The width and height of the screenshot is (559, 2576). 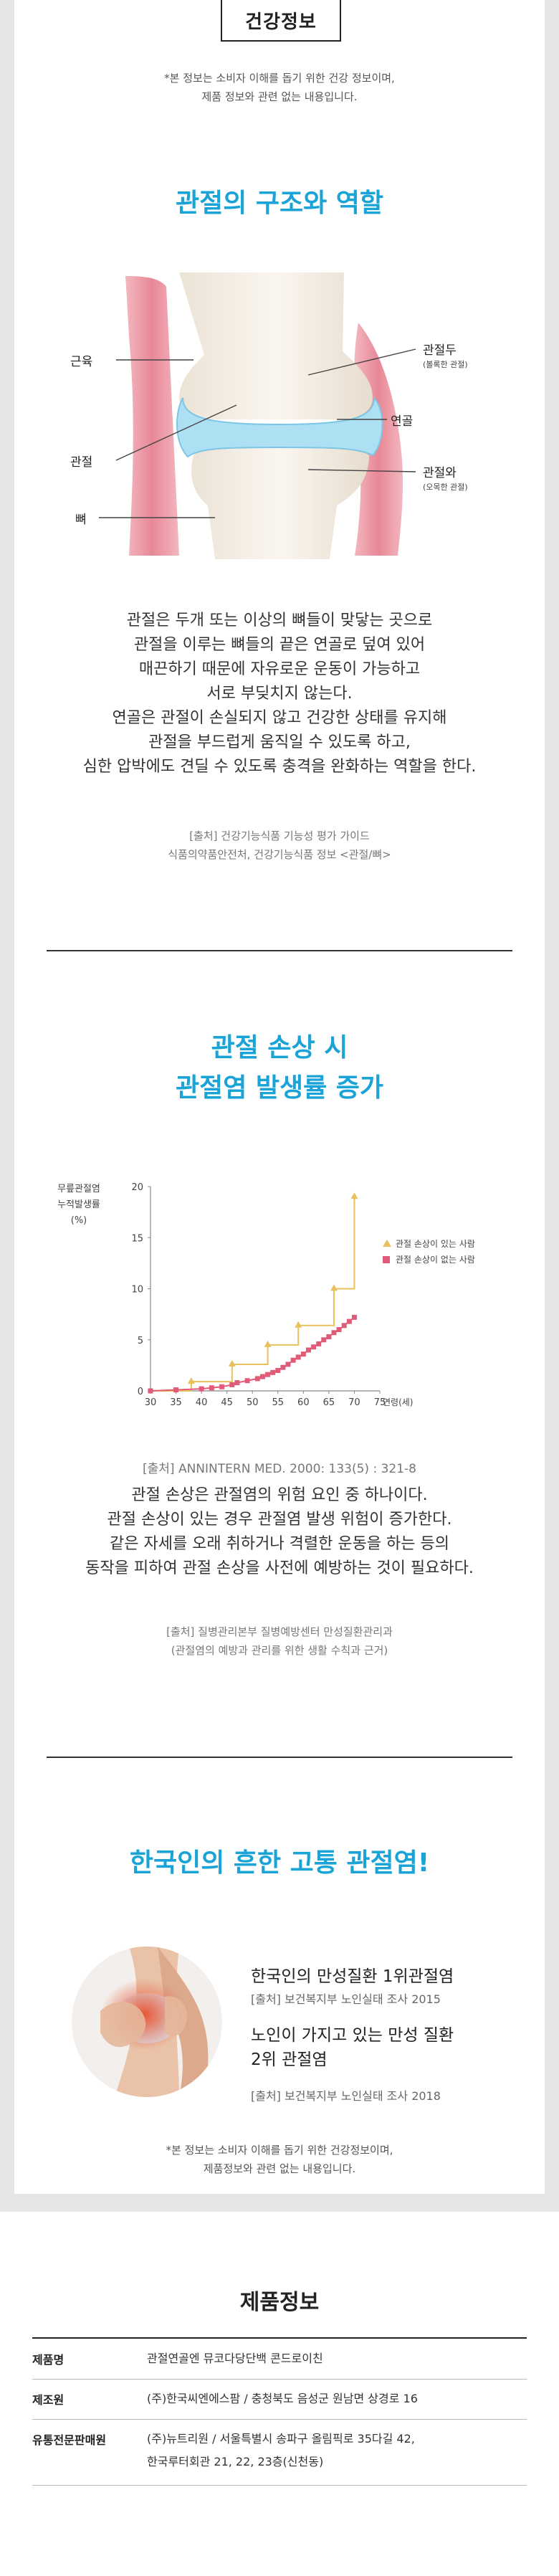 What do you see at coordinates (279, 767) in the screenshot?
I see `body-line: 심한 압박에도 견딜 수 있도록 충격을 완화하는 역할을 한다.` at bounding box center [279, 767].